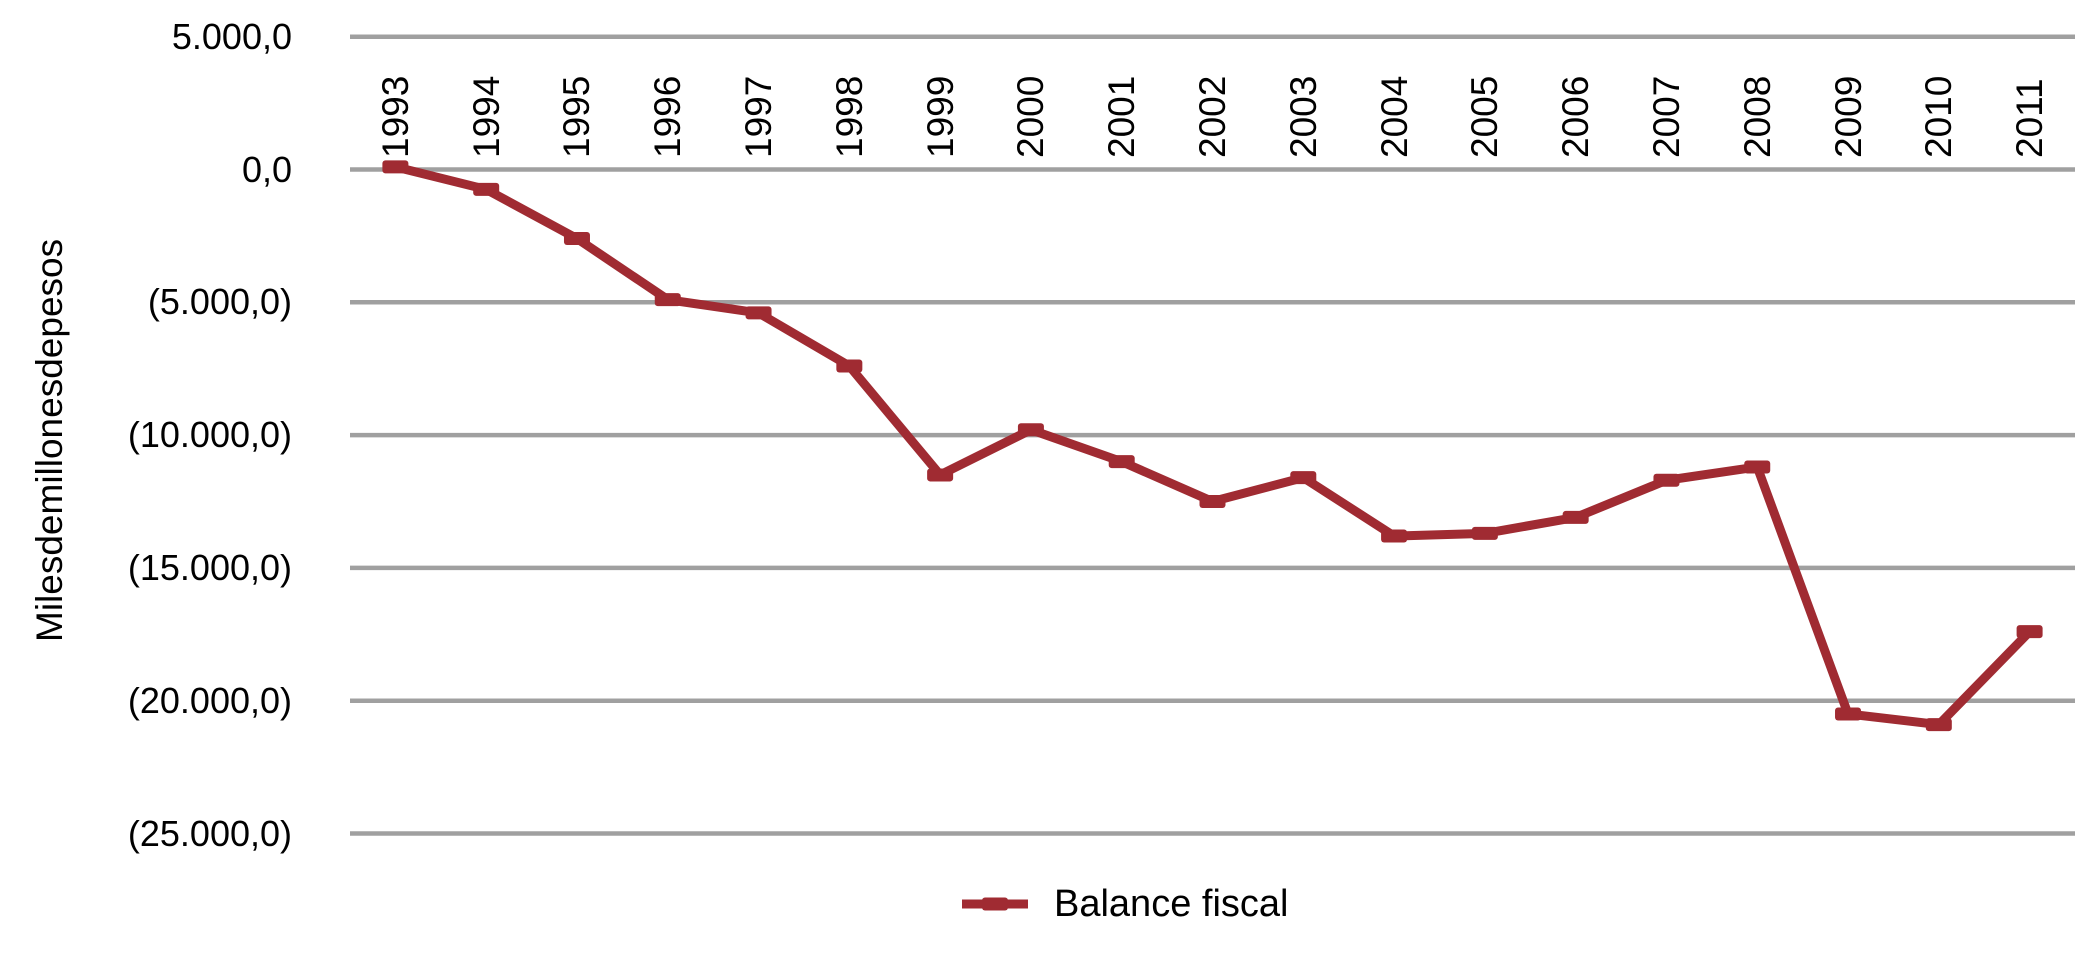 The height and width of the screenshot is (955, 2082). What do you see at coordinates (49, 440) in the screenshot?
I see `y-axis-title-text: Milesdemillonesdepesos` at bounding box center [49, 440].